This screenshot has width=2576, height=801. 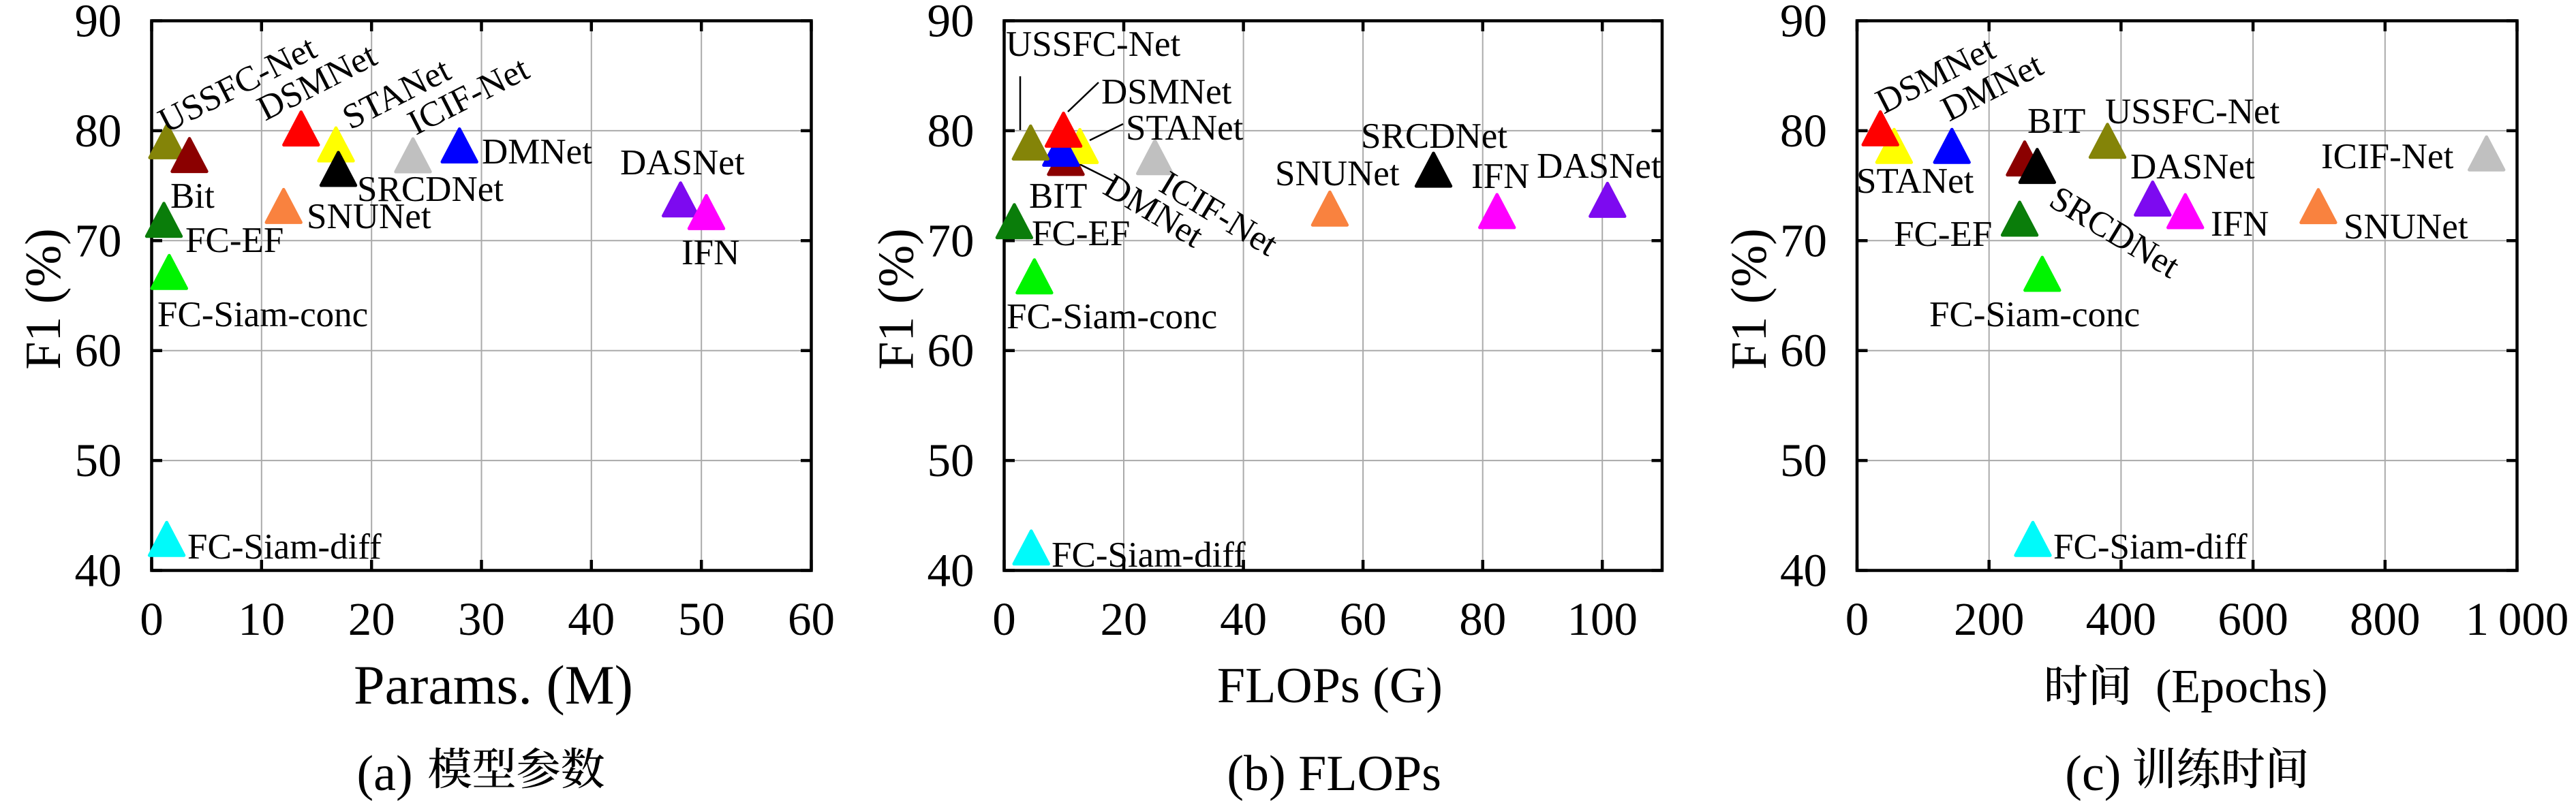 What do you see at coordinates (494, 685) in the screenshot?
I see `svg-text: Params. (M)` at bounding box center [494, 685].